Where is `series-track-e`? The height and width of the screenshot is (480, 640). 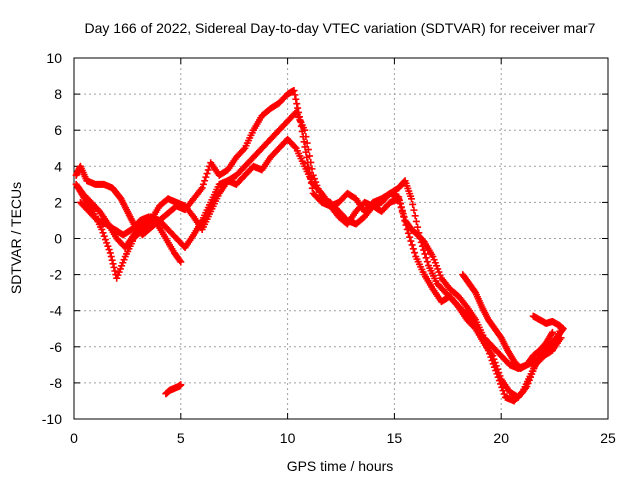
series-track-e is located at coordinates (173, 389).